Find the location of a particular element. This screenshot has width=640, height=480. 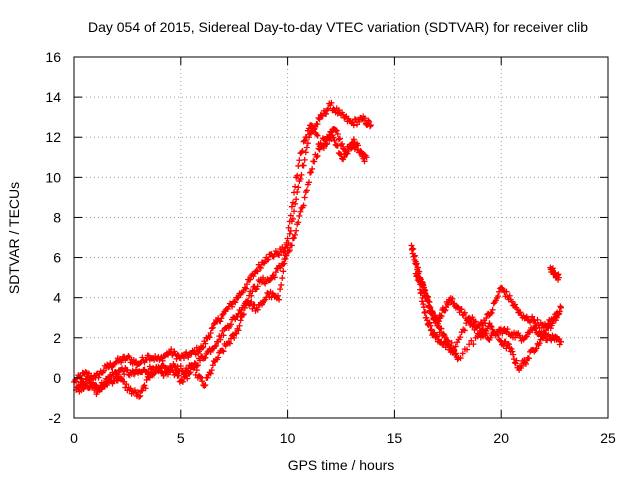

x-axis-label: GPS time / hours is located at coordinates (341, 465).